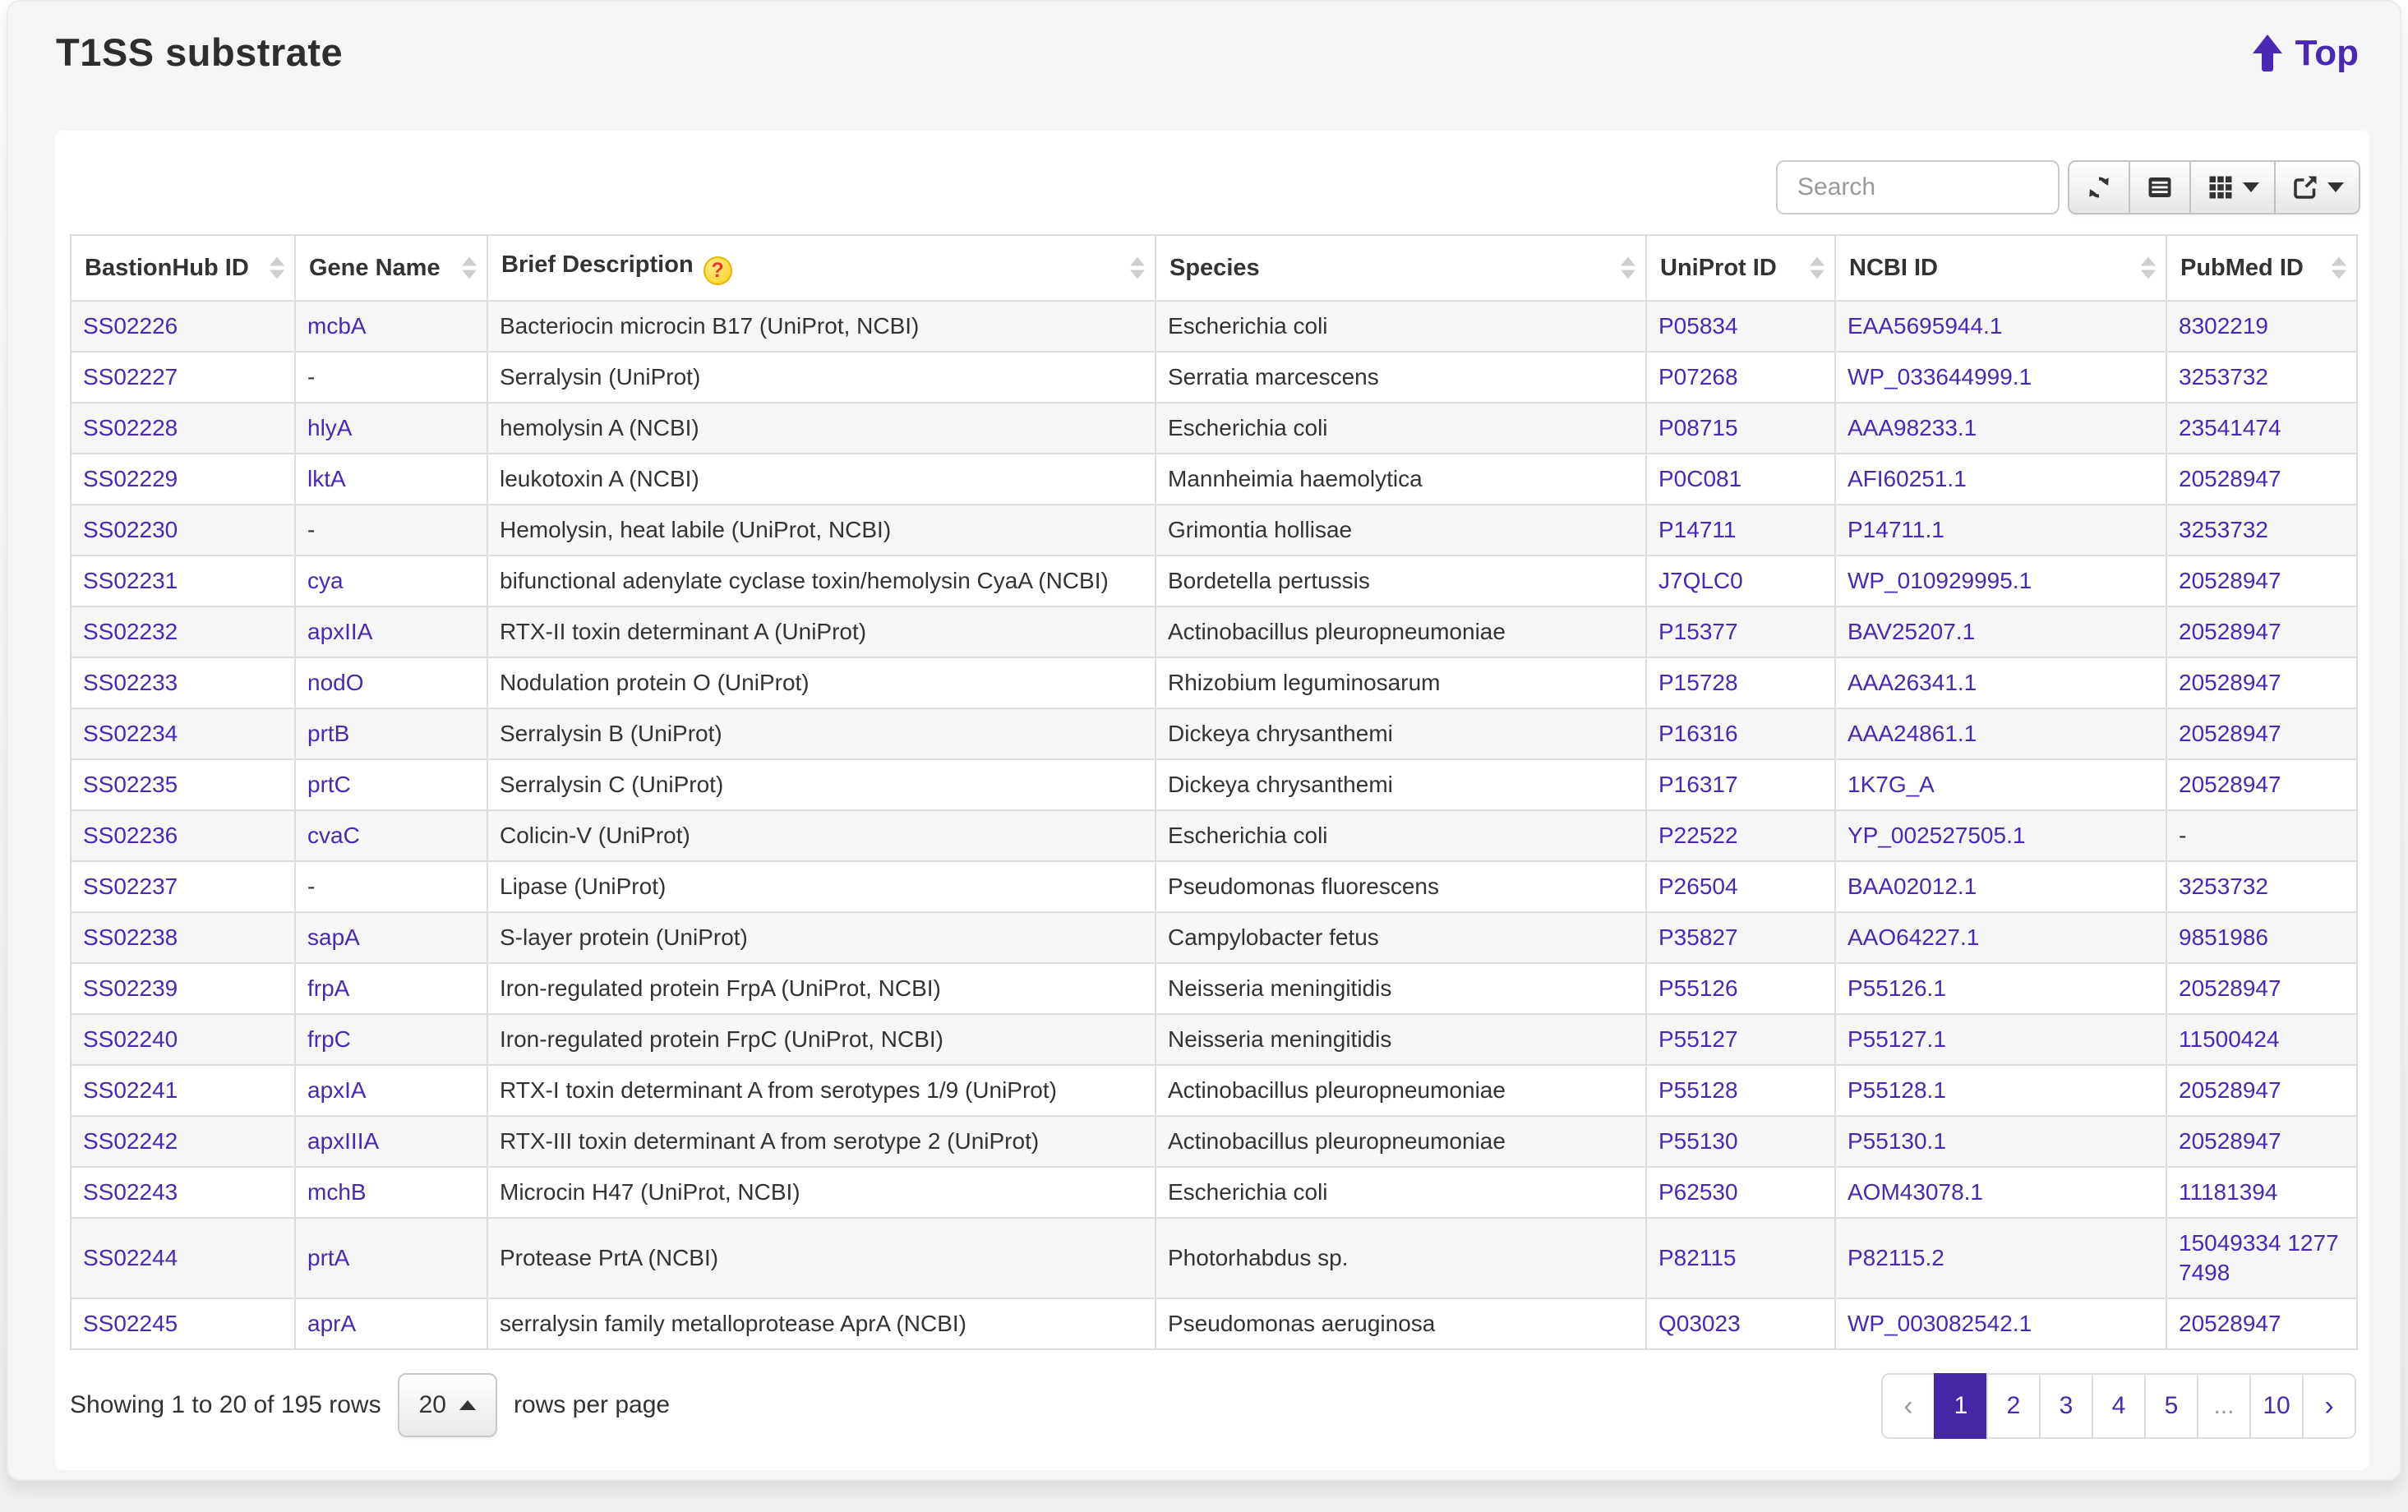 This screenshot has width=2408, height=1512. What do you see at coordinates (1697, 1258) in the screenshot?
I see `uniprot-link: P82115` at bounding box center [1697, 1258].